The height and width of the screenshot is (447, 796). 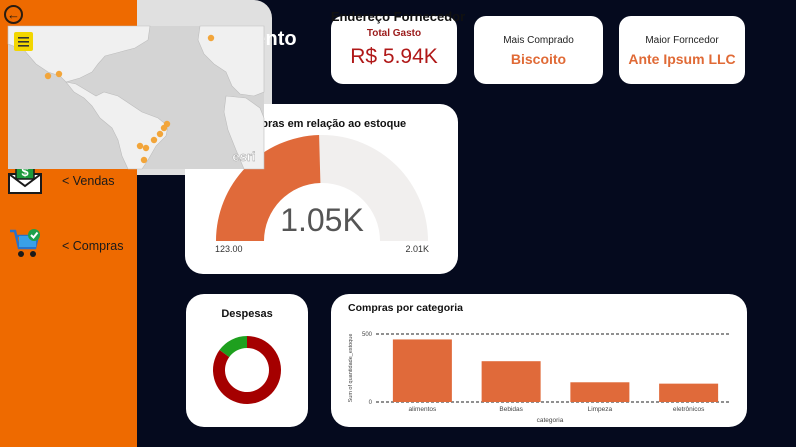 What do you see at coordinates (136, 87) in the screenshot?
I see `map-view: esri` at bounding box center [136, 87].